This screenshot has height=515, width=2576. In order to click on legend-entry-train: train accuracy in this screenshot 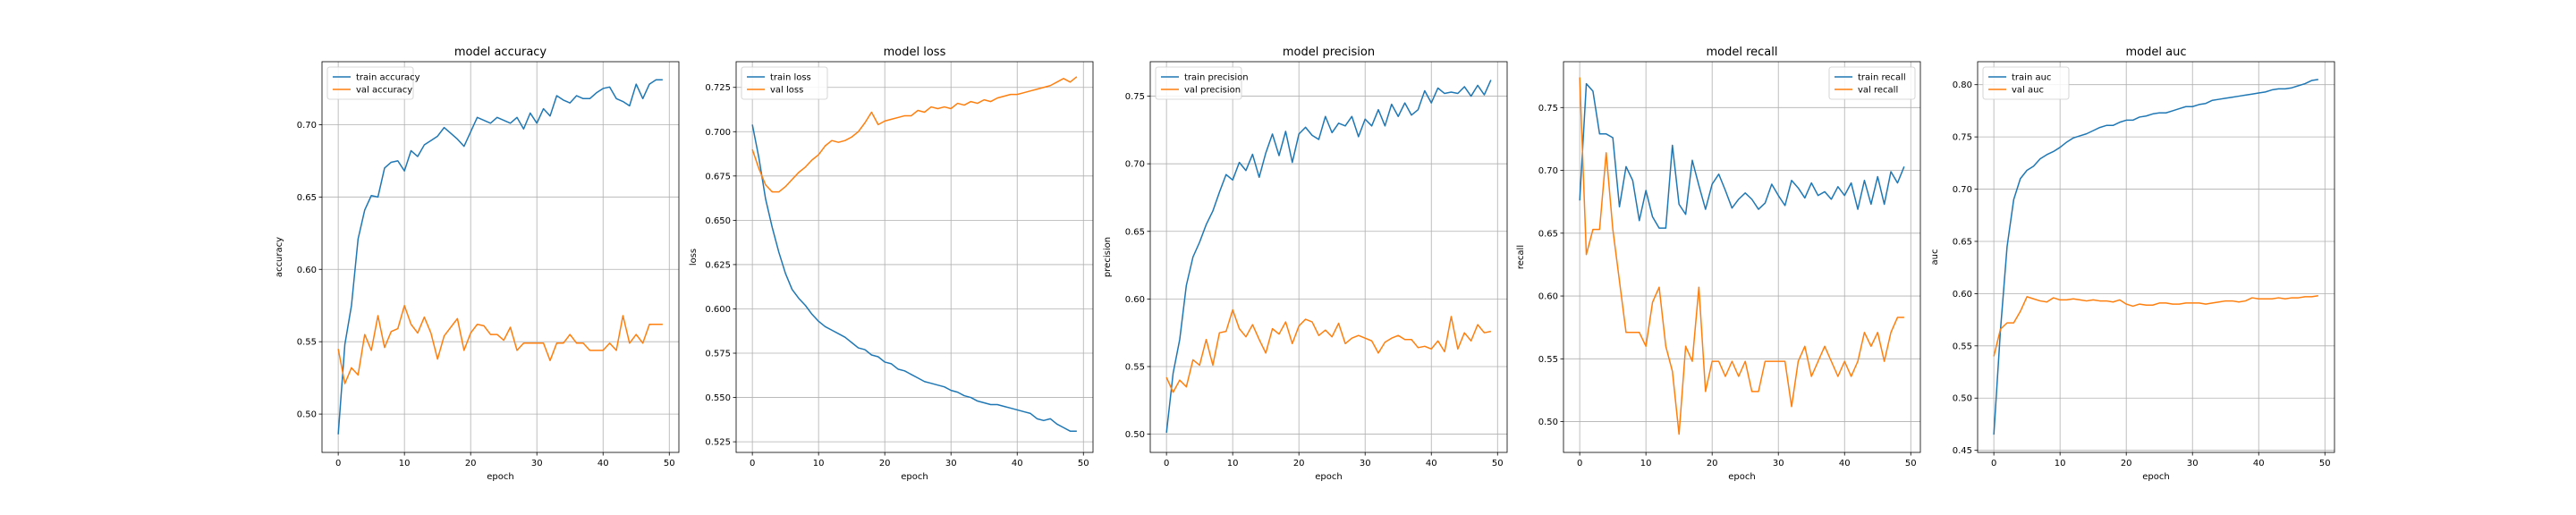, I will do `click(388, 78)`.